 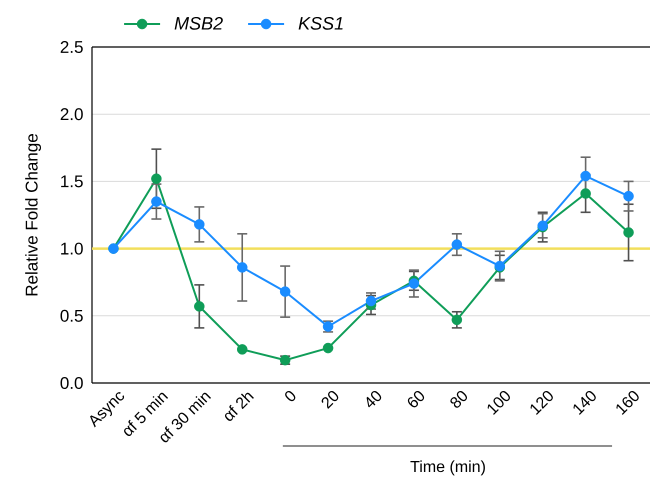 I want to click on x-tick-label: 20, so click(x=330, y=399).